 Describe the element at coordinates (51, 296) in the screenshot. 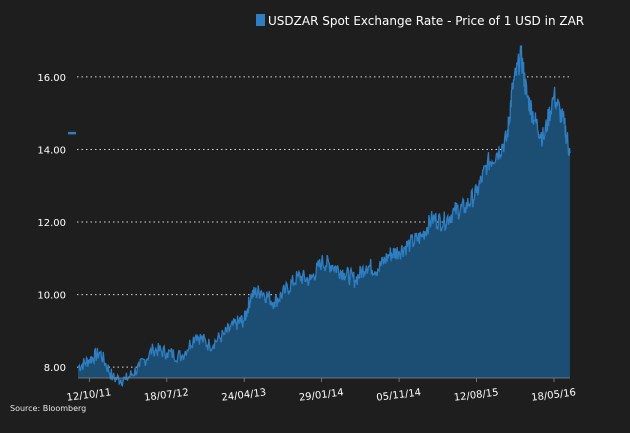

I see `y-tick-label: 10.00` at that location.